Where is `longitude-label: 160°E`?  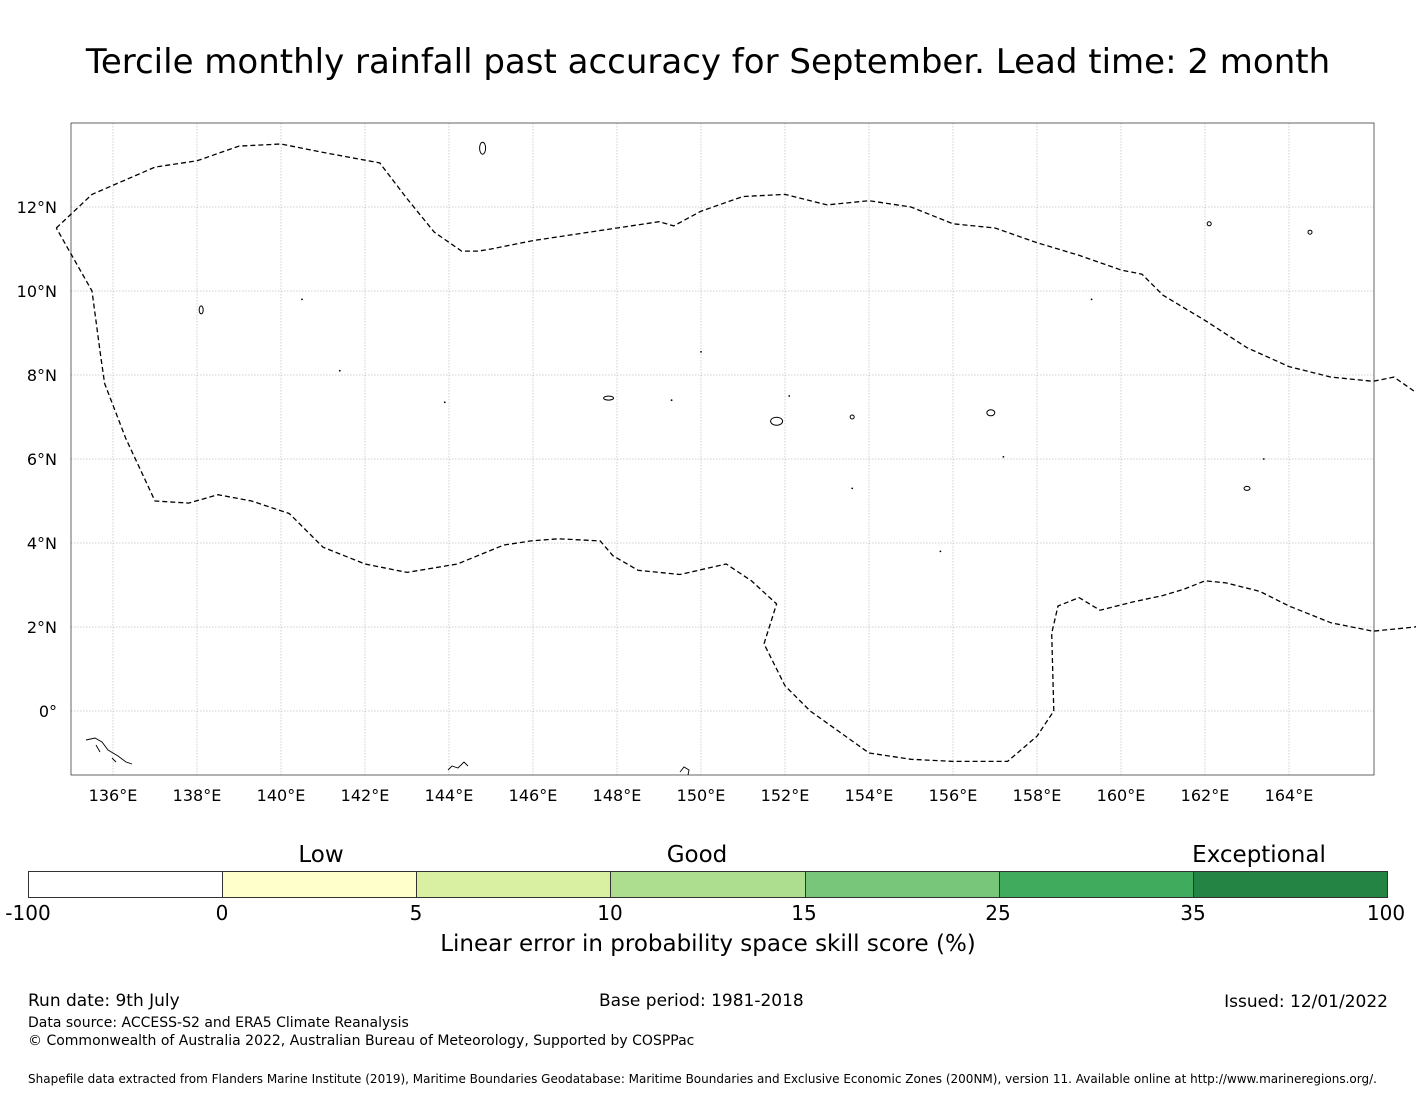
longitude-label: 160°E is located at coordinates (1121, 795).